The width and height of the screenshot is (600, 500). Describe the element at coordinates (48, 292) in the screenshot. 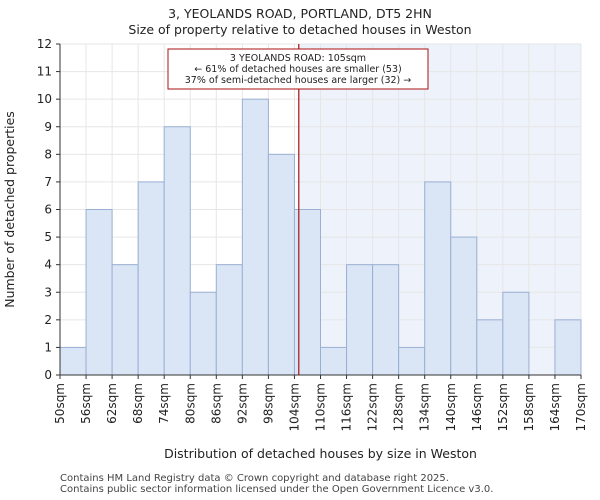

I see `y-tick-label: 3` at that location.